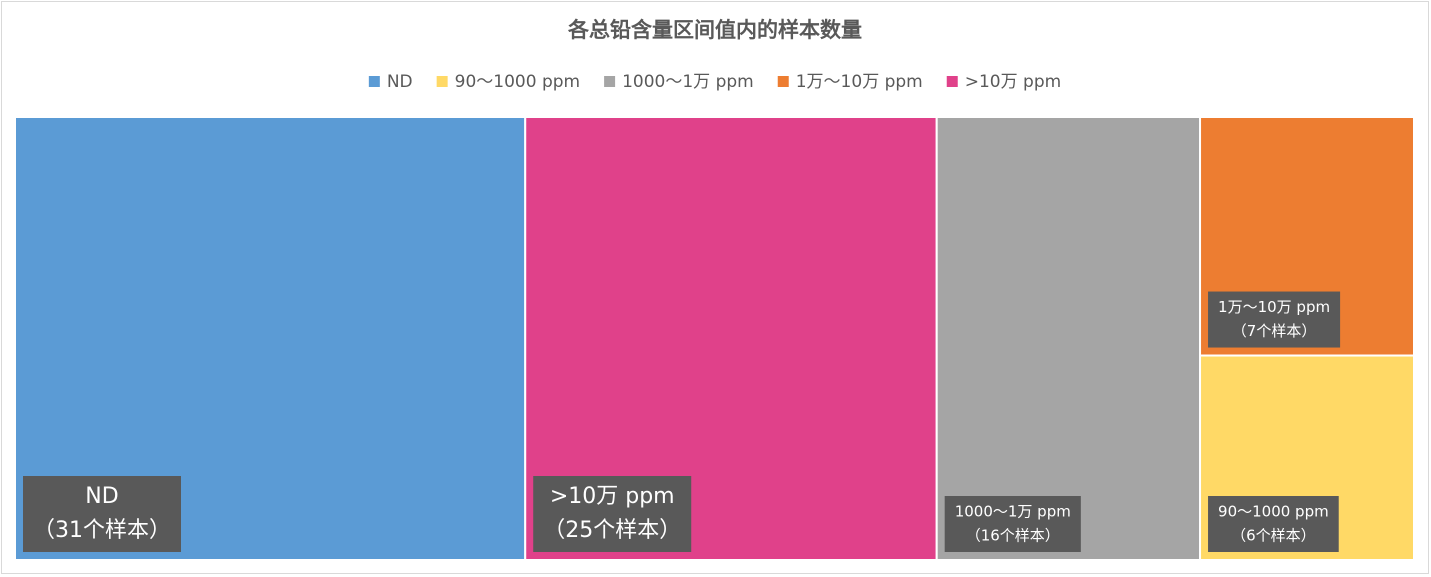 The image size is (1431, 577). I want to click on legend-item: 1000～1万 ppm, so click(679, 82).